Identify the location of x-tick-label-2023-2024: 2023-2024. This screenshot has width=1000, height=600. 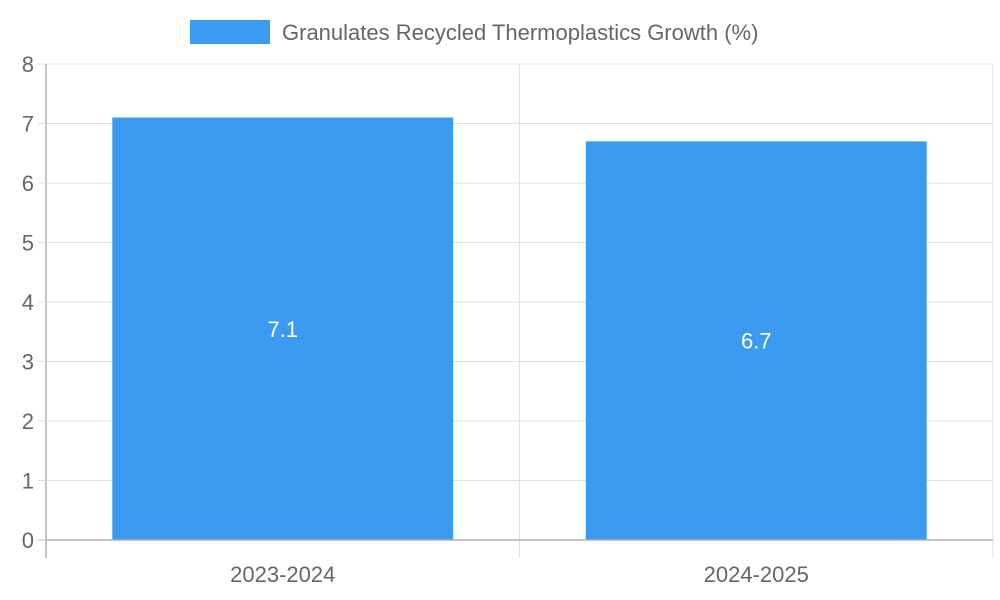
(282, 574).